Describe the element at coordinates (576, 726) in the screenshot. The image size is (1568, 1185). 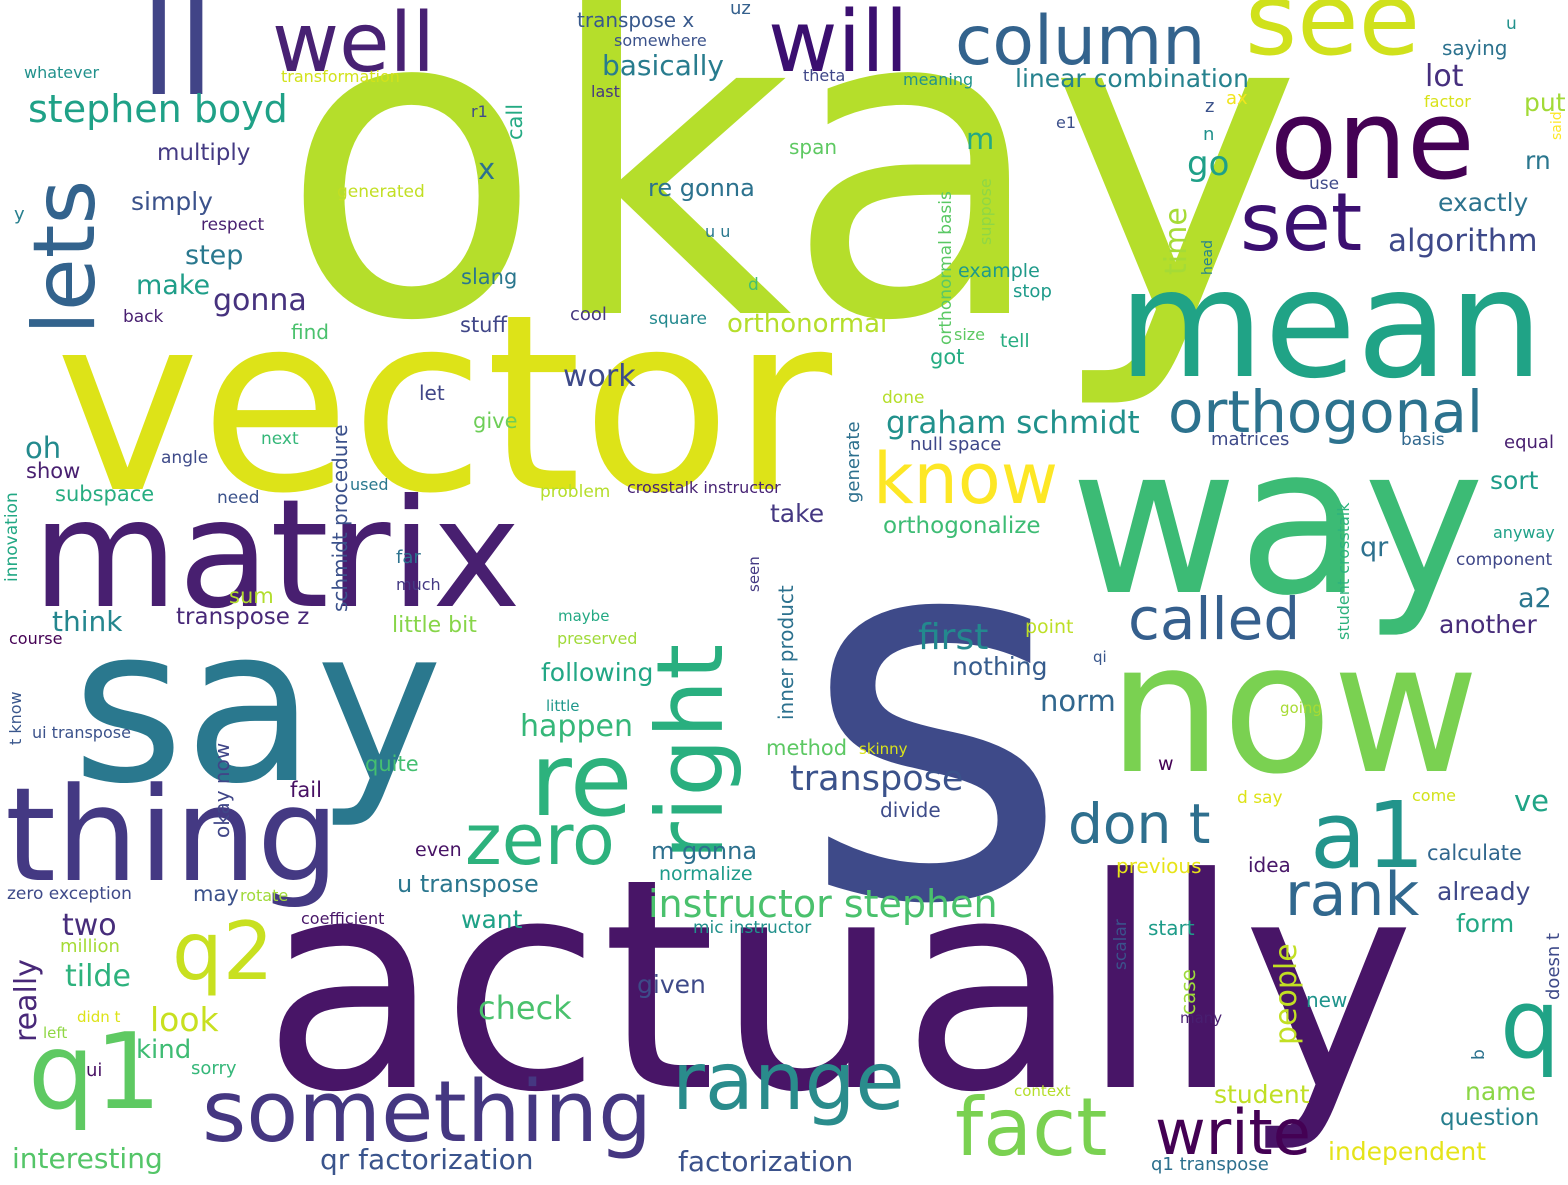
I see `word: happen` at that location.